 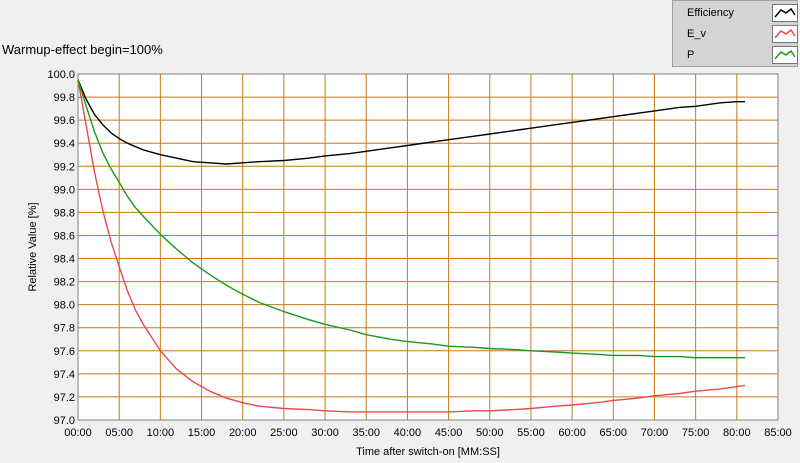 I want to click on x-tick-label: 75:00, so click(x=696, y=433).